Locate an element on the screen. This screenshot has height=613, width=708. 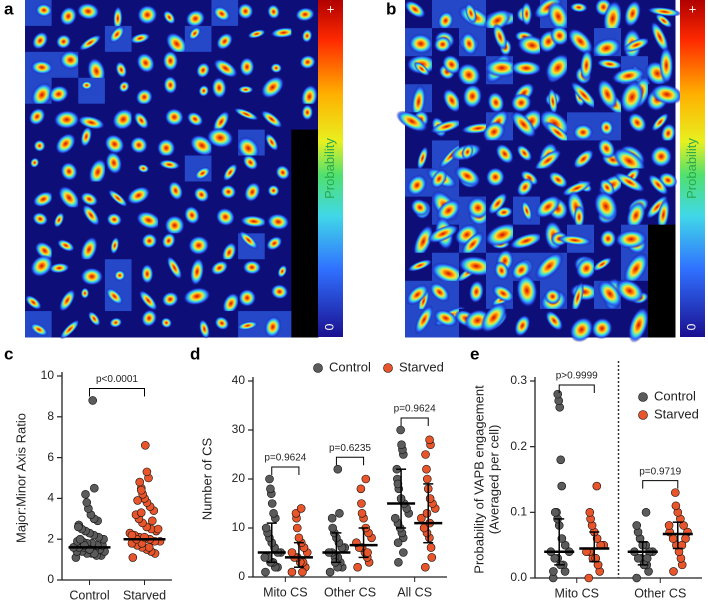
empty-cell is located at coordinates (305, 298).